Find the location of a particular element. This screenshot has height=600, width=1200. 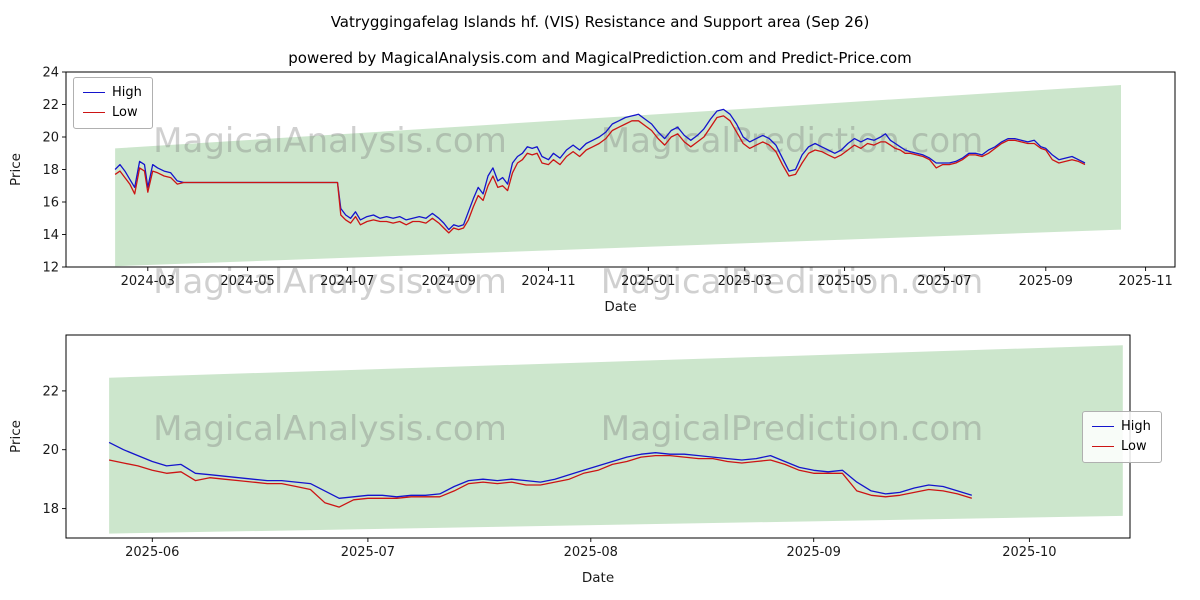

low-series-line is located at coordinates (540, 481).